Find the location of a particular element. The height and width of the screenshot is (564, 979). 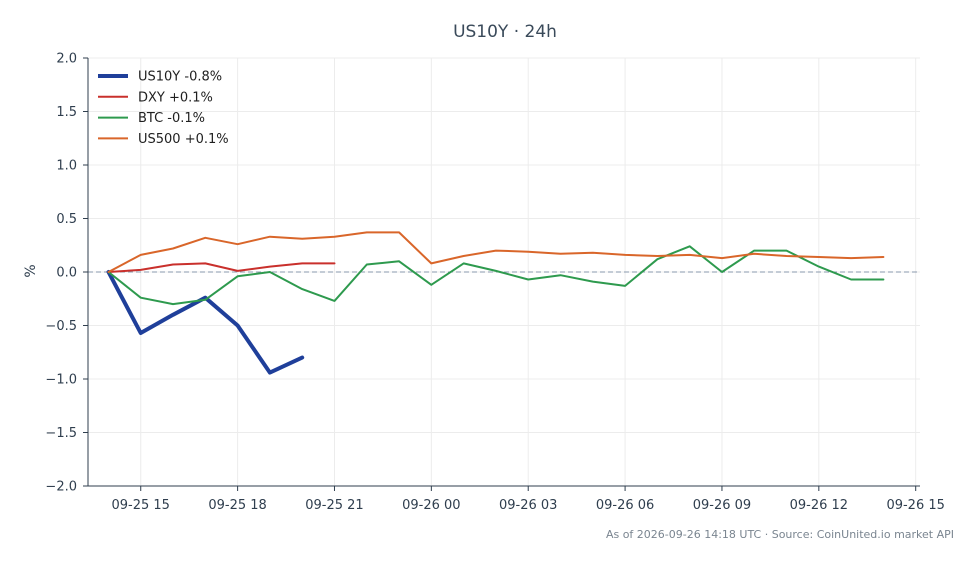

x-tick-label: 09-25 21 is located at coordinates (334, 505).